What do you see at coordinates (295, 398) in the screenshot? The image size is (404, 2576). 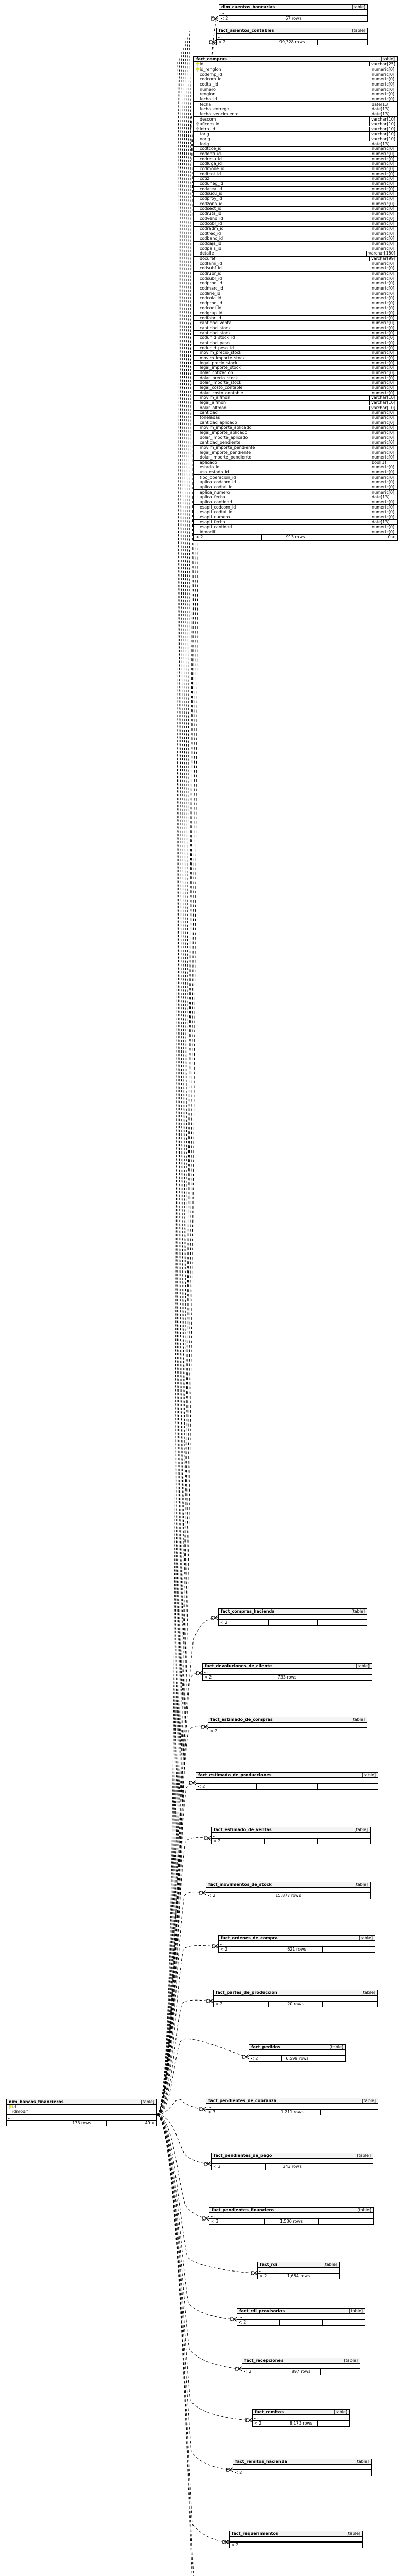 I see `table-column-row: movim_alfmon varchar[10]` at bounding box center [295, 398].